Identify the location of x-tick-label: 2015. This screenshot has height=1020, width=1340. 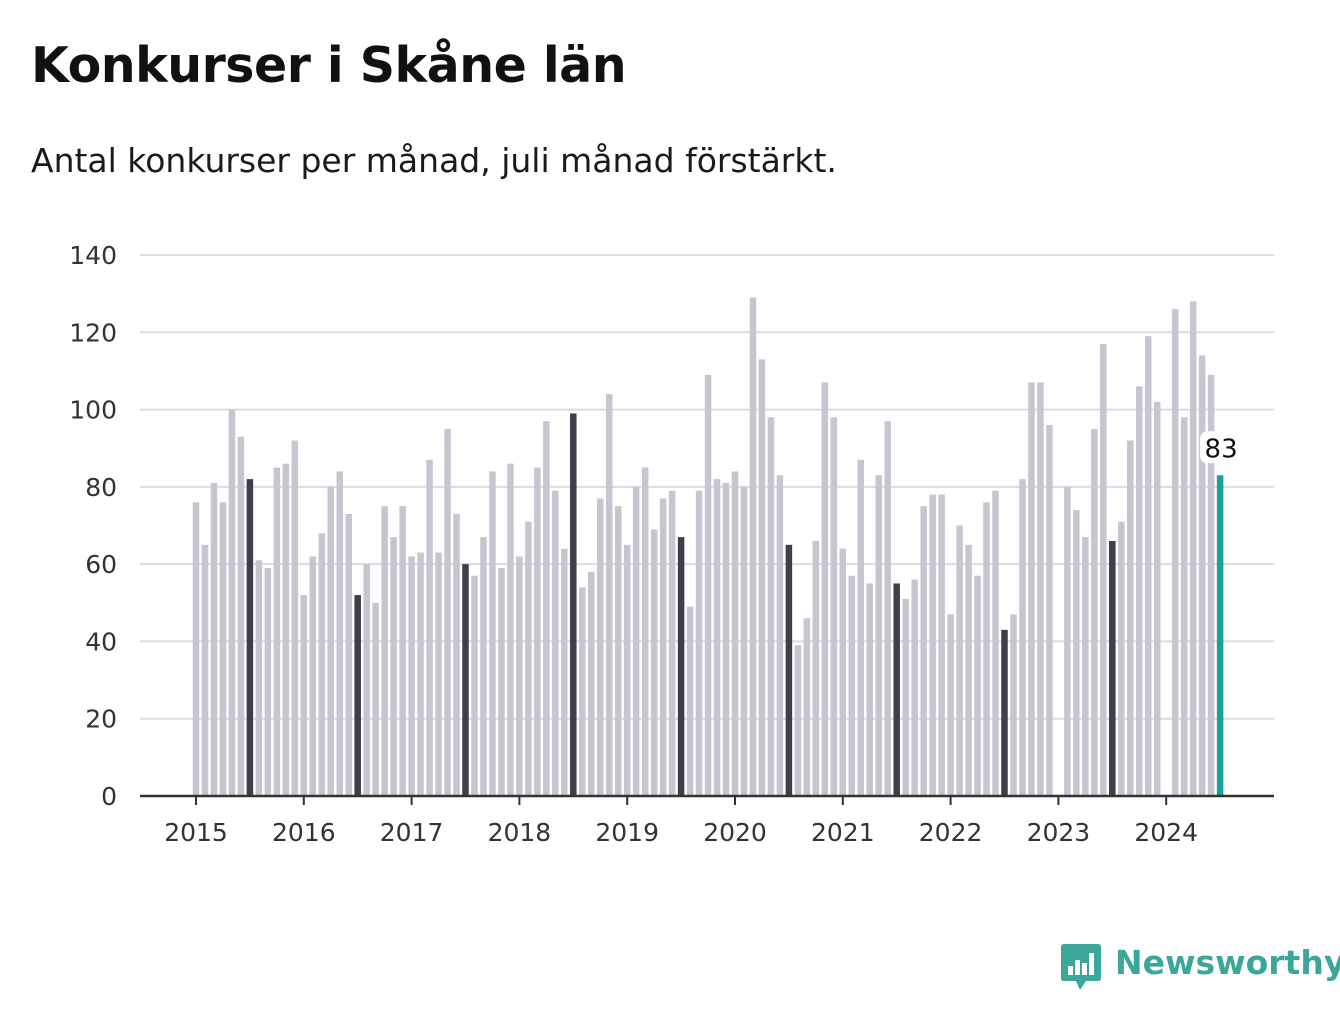
(196, 832).